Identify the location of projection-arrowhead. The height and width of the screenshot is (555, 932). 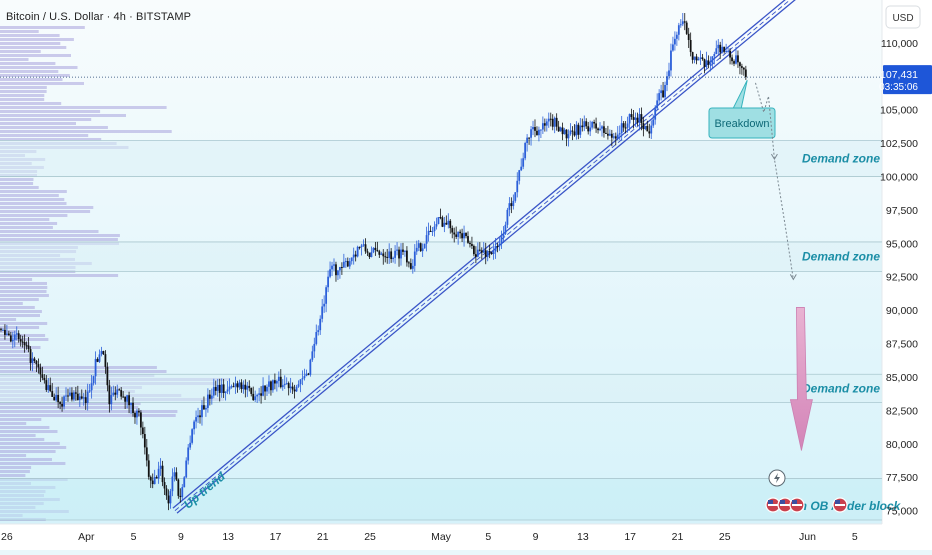
(793, 277).